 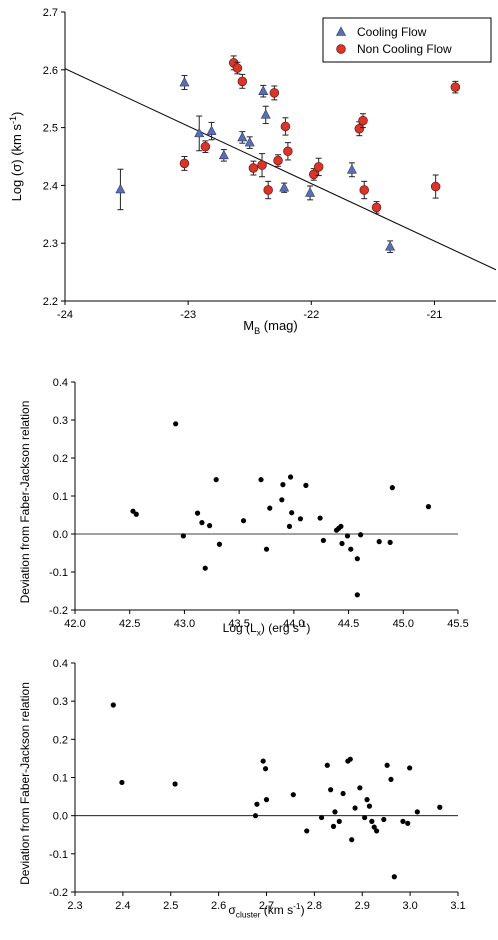 What do you see at coordinates (270, 327) in the screenshot?
I see `x-axis-label: MB (mag)` at bounding box center [270, 327].